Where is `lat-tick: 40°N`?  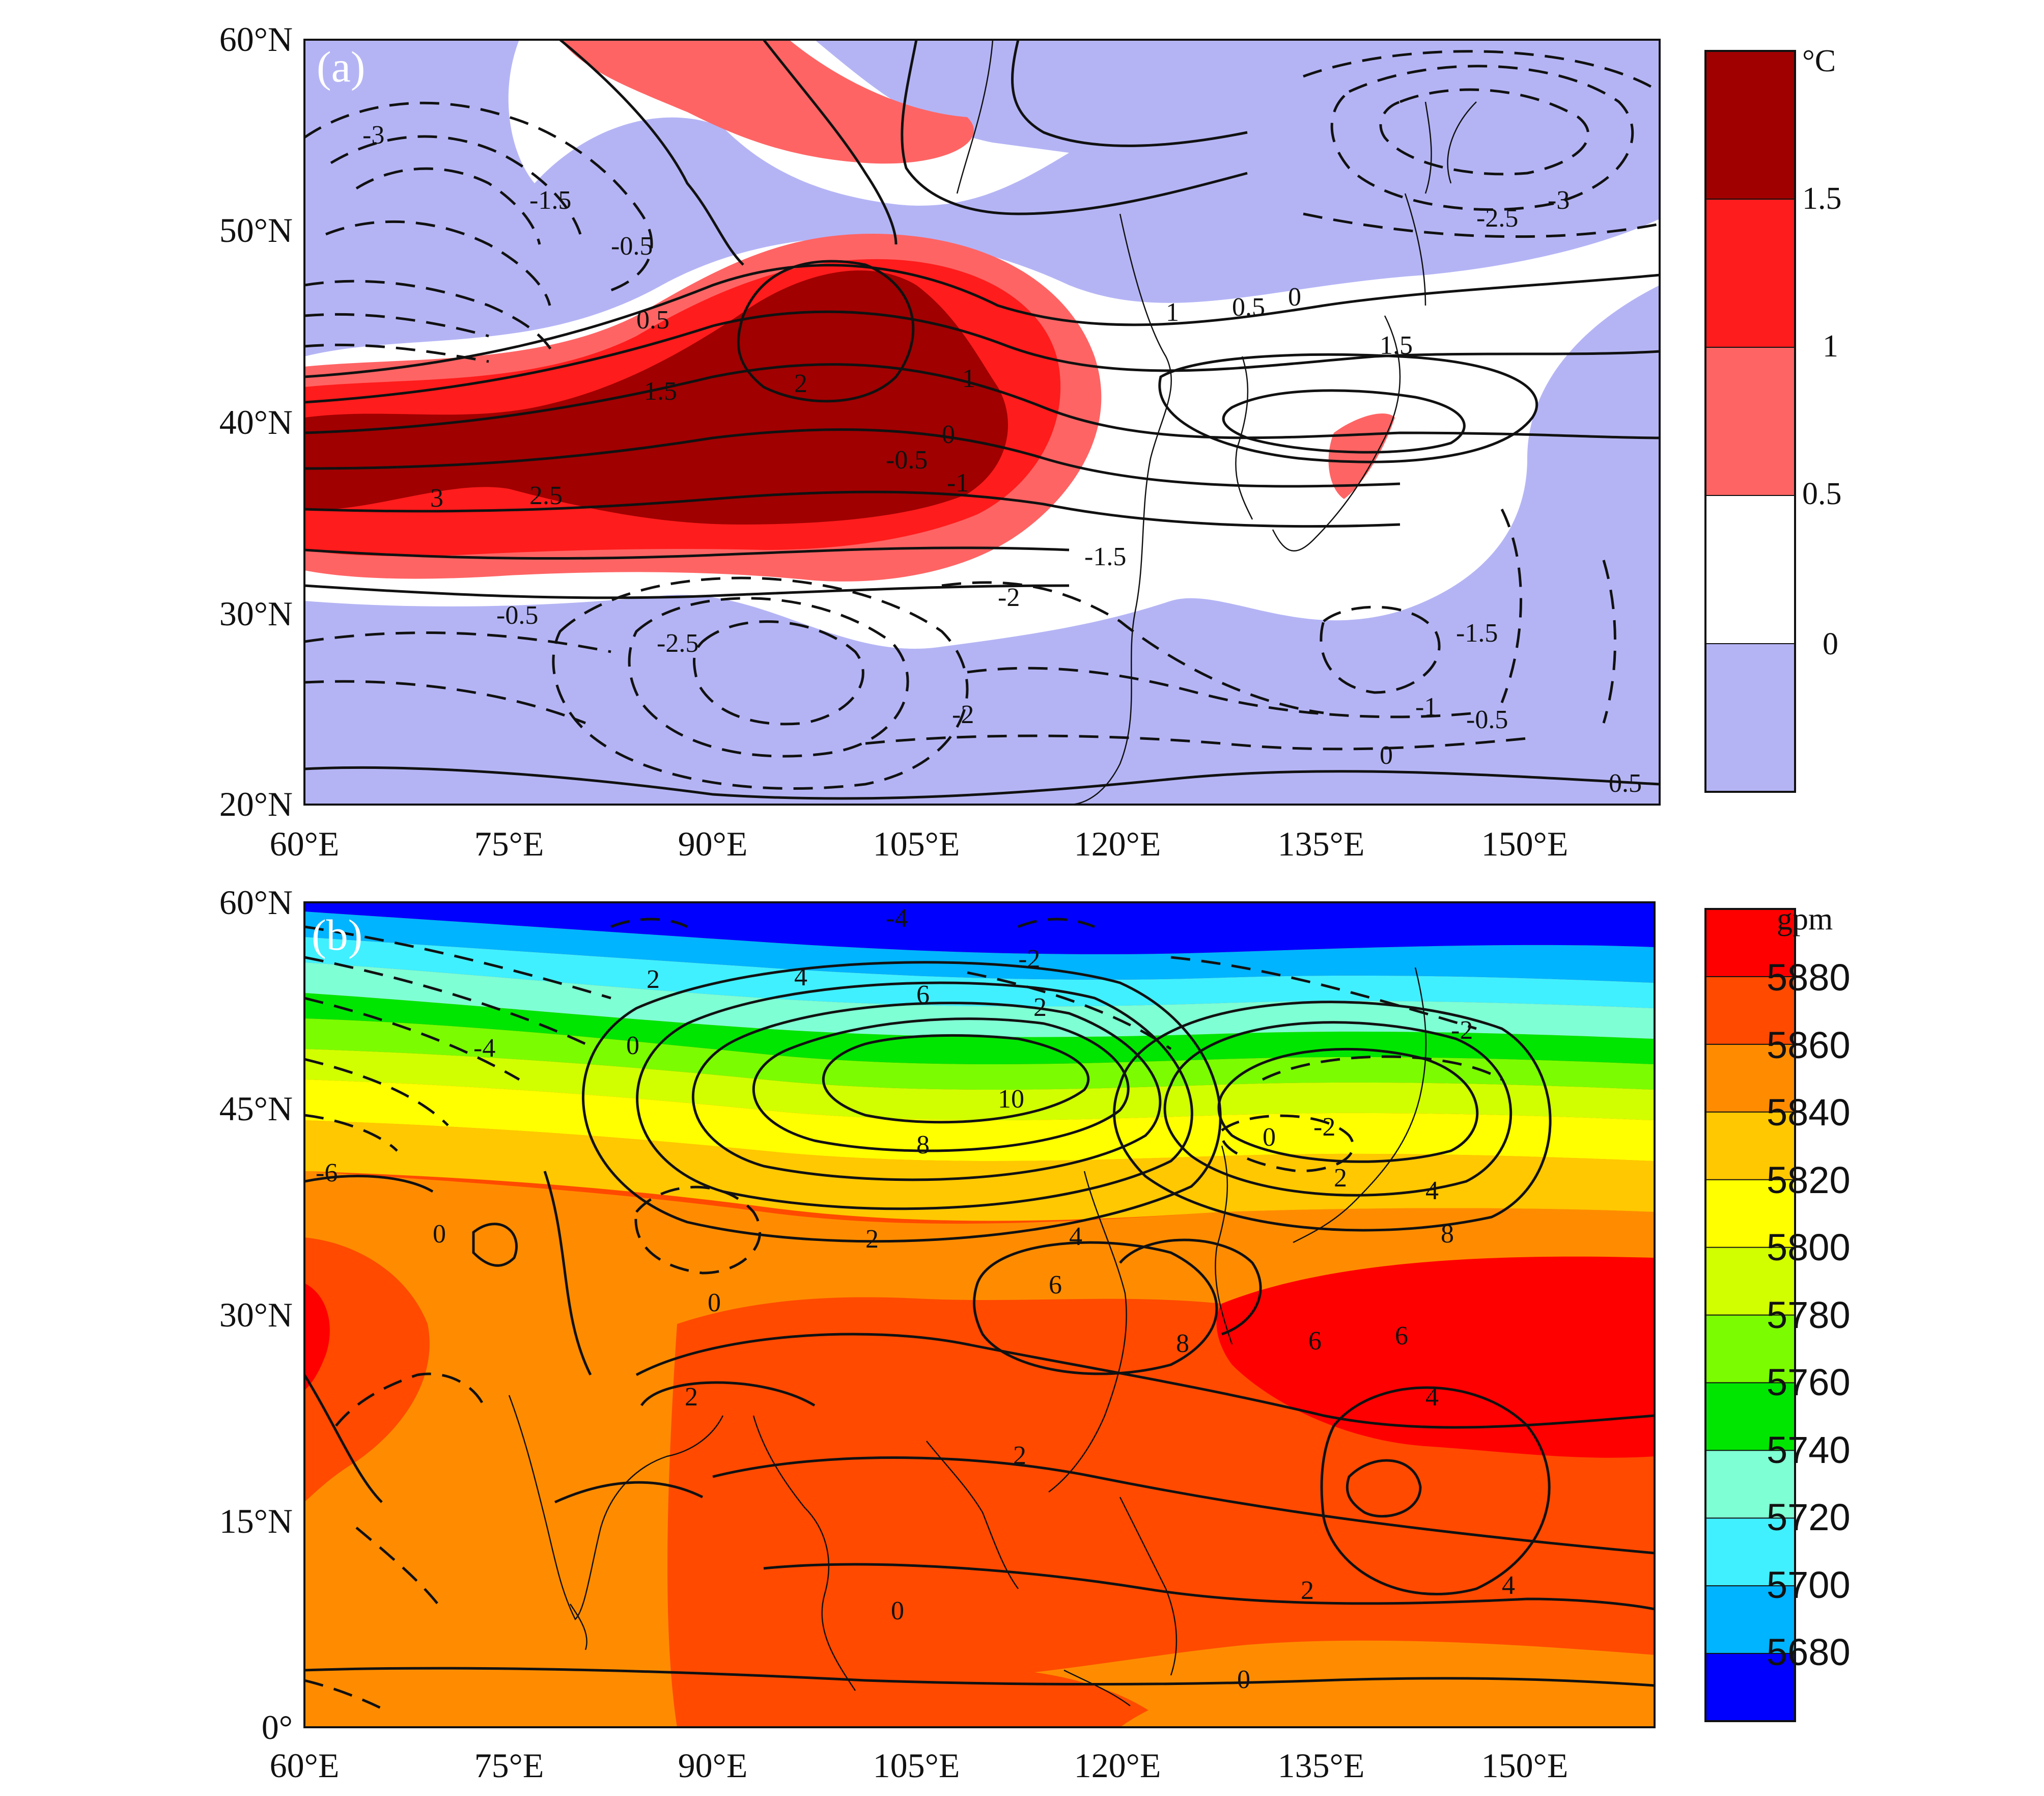
lat-tick: 40°N is located at coordinates (256, 422).